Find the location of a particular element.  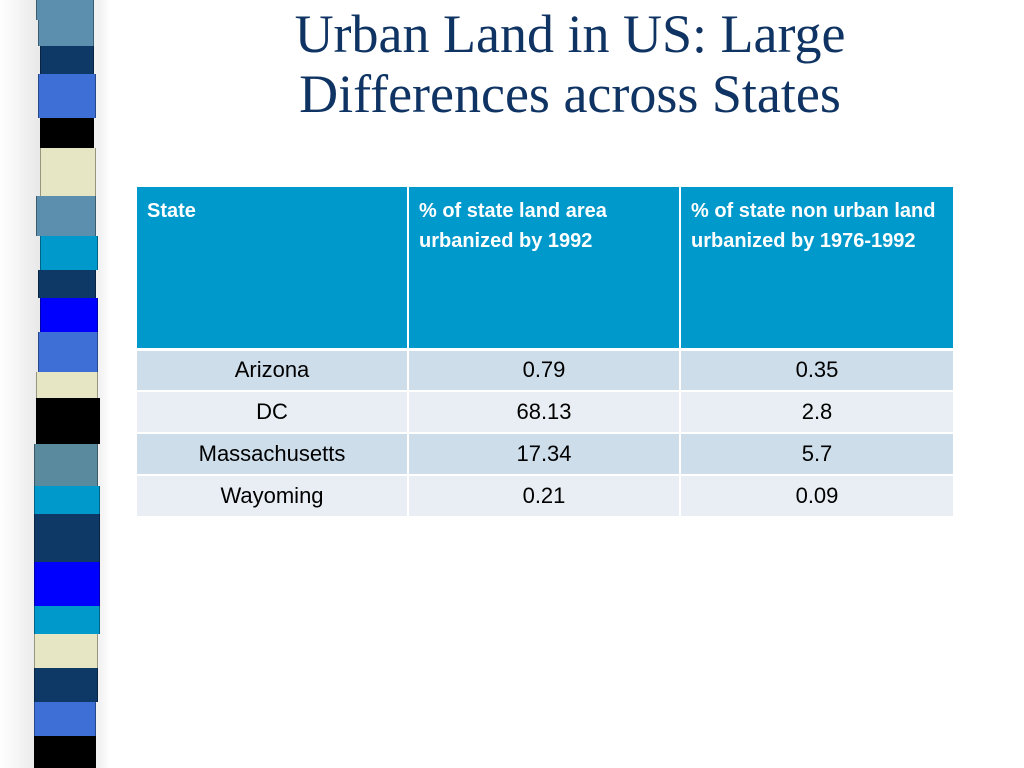

cell-state: Massachusetts is located at coordinates (273, 454).